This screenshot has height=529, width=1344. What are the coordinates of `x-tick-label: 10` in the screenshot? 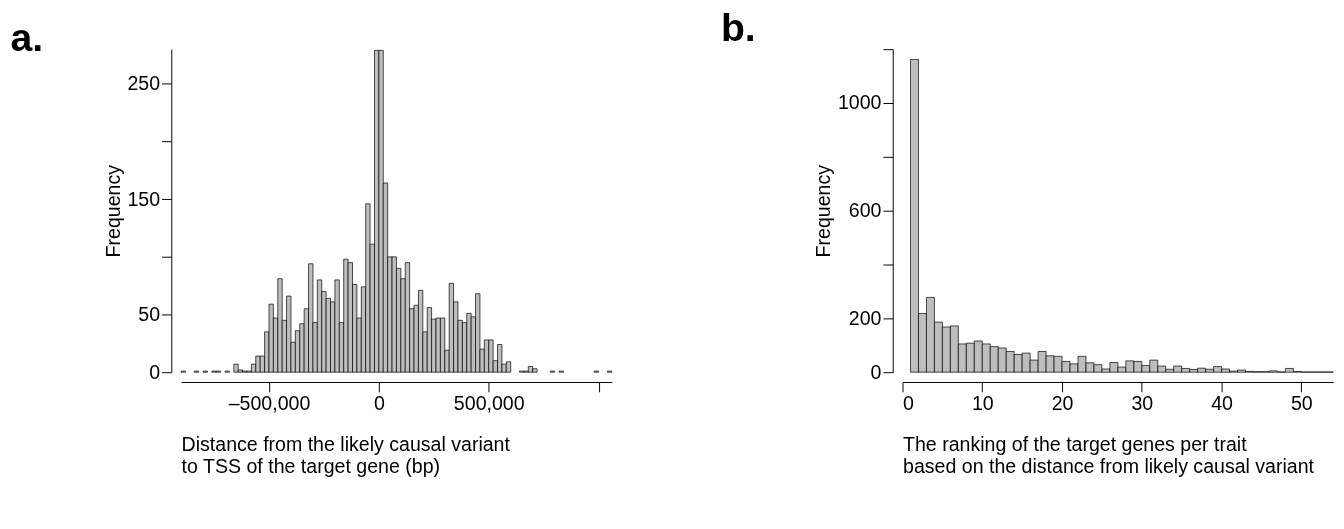 It's located at (982, 402).